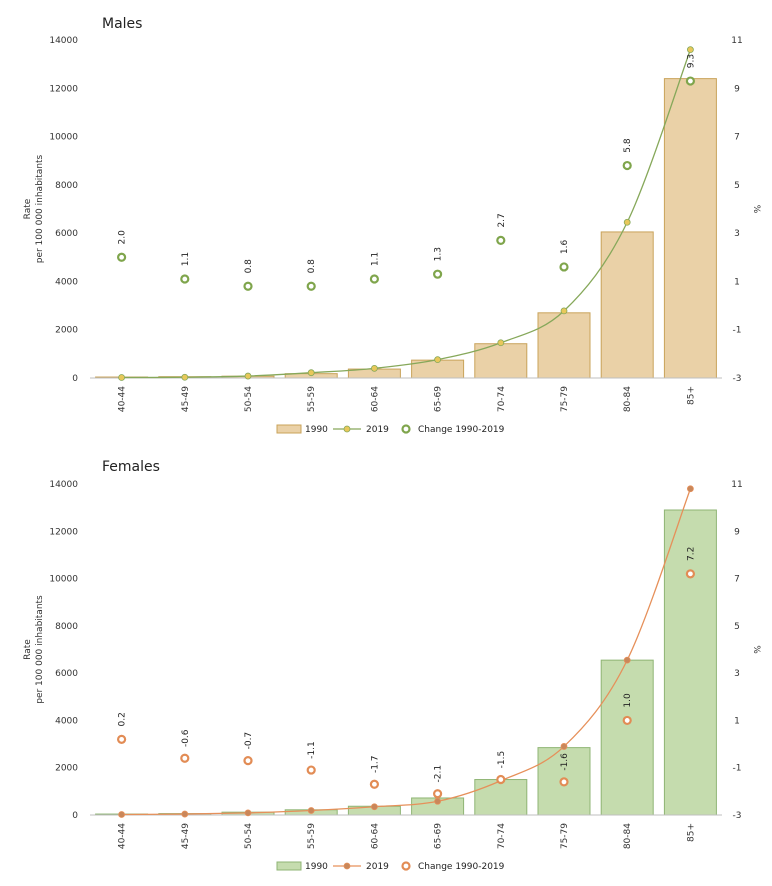 This screenshot has width=772, height=886. I want to click on change-data-label: 1.3, so click(439, 254).